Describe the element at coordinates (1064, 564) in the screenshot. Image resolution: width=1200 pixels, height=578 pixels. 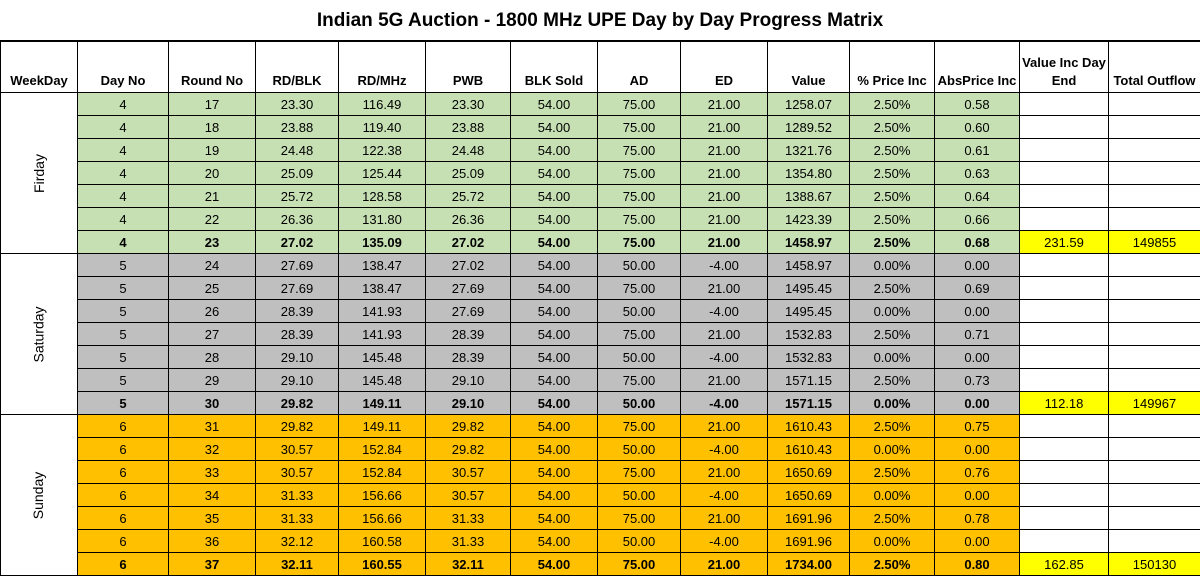
I see `value-inc-day-end-cell: 162.85` at that location.